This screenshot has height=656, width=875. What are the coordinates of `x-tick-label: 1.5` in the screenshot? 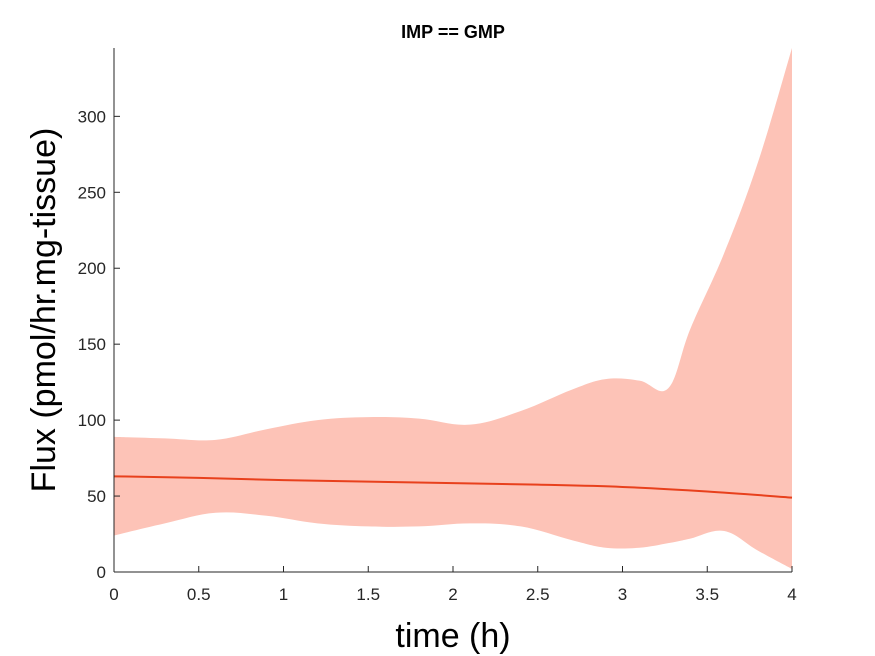 It's located at (368, 594).